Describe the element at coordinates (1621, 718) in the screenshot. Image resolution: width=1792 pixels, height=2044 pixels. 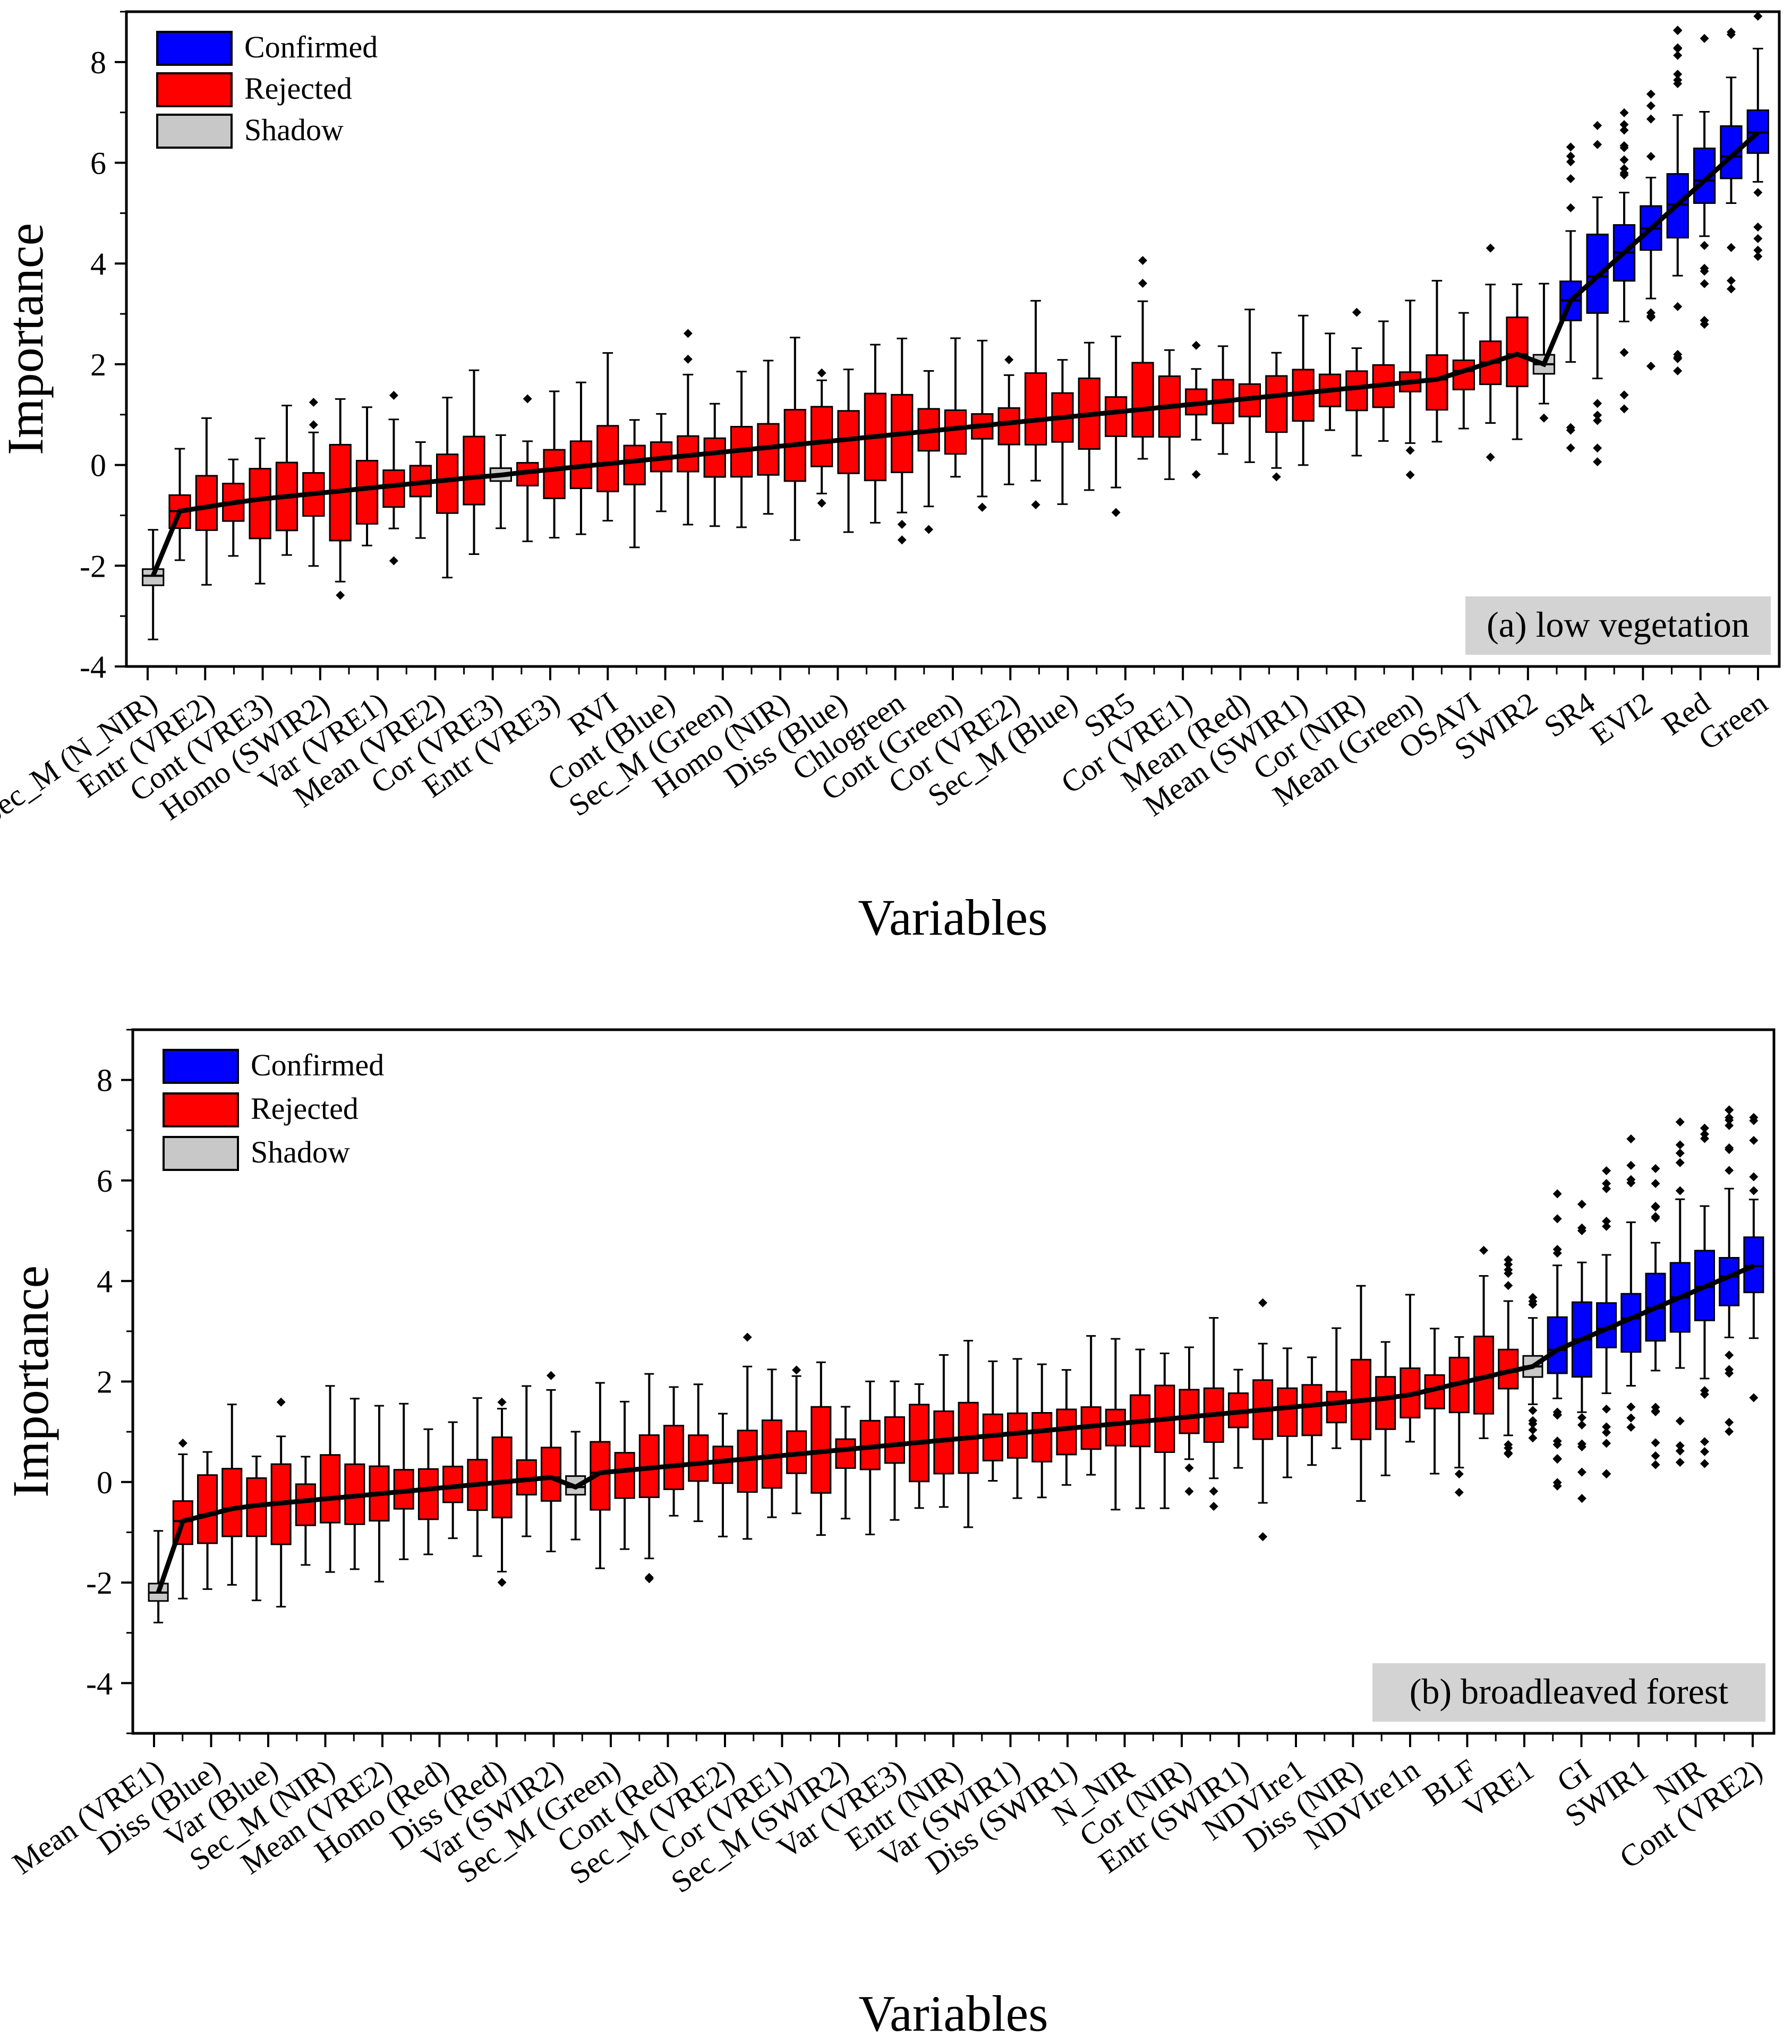
I see `x-tick-label: EVI2` at that location.